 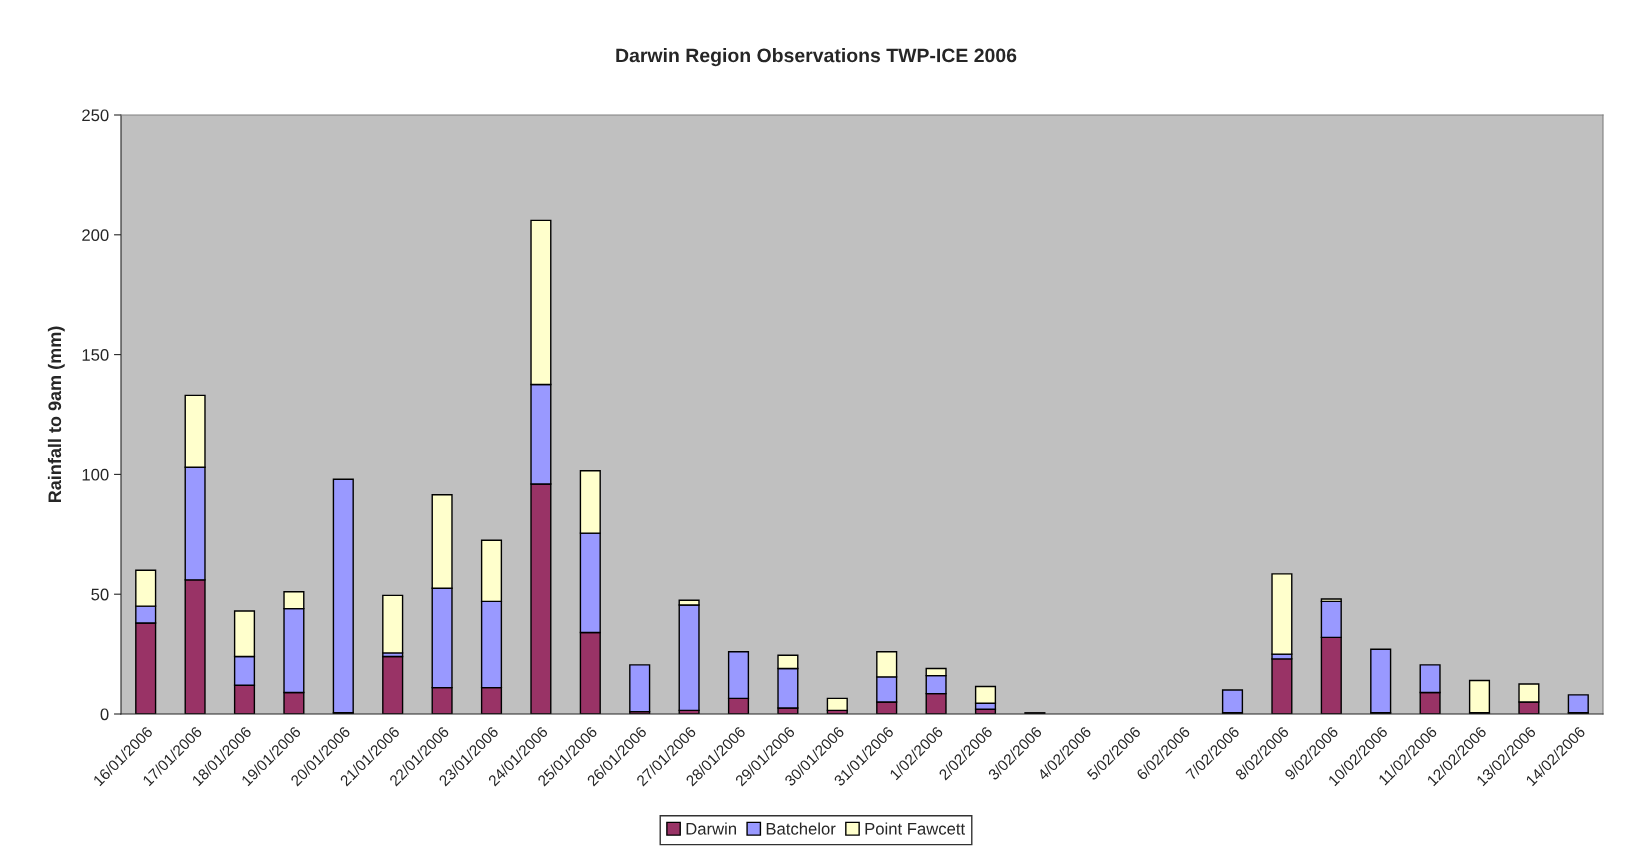 I want to click on y-axis-title: Rainfall to 9am (mm), so click(x=56, y=414).